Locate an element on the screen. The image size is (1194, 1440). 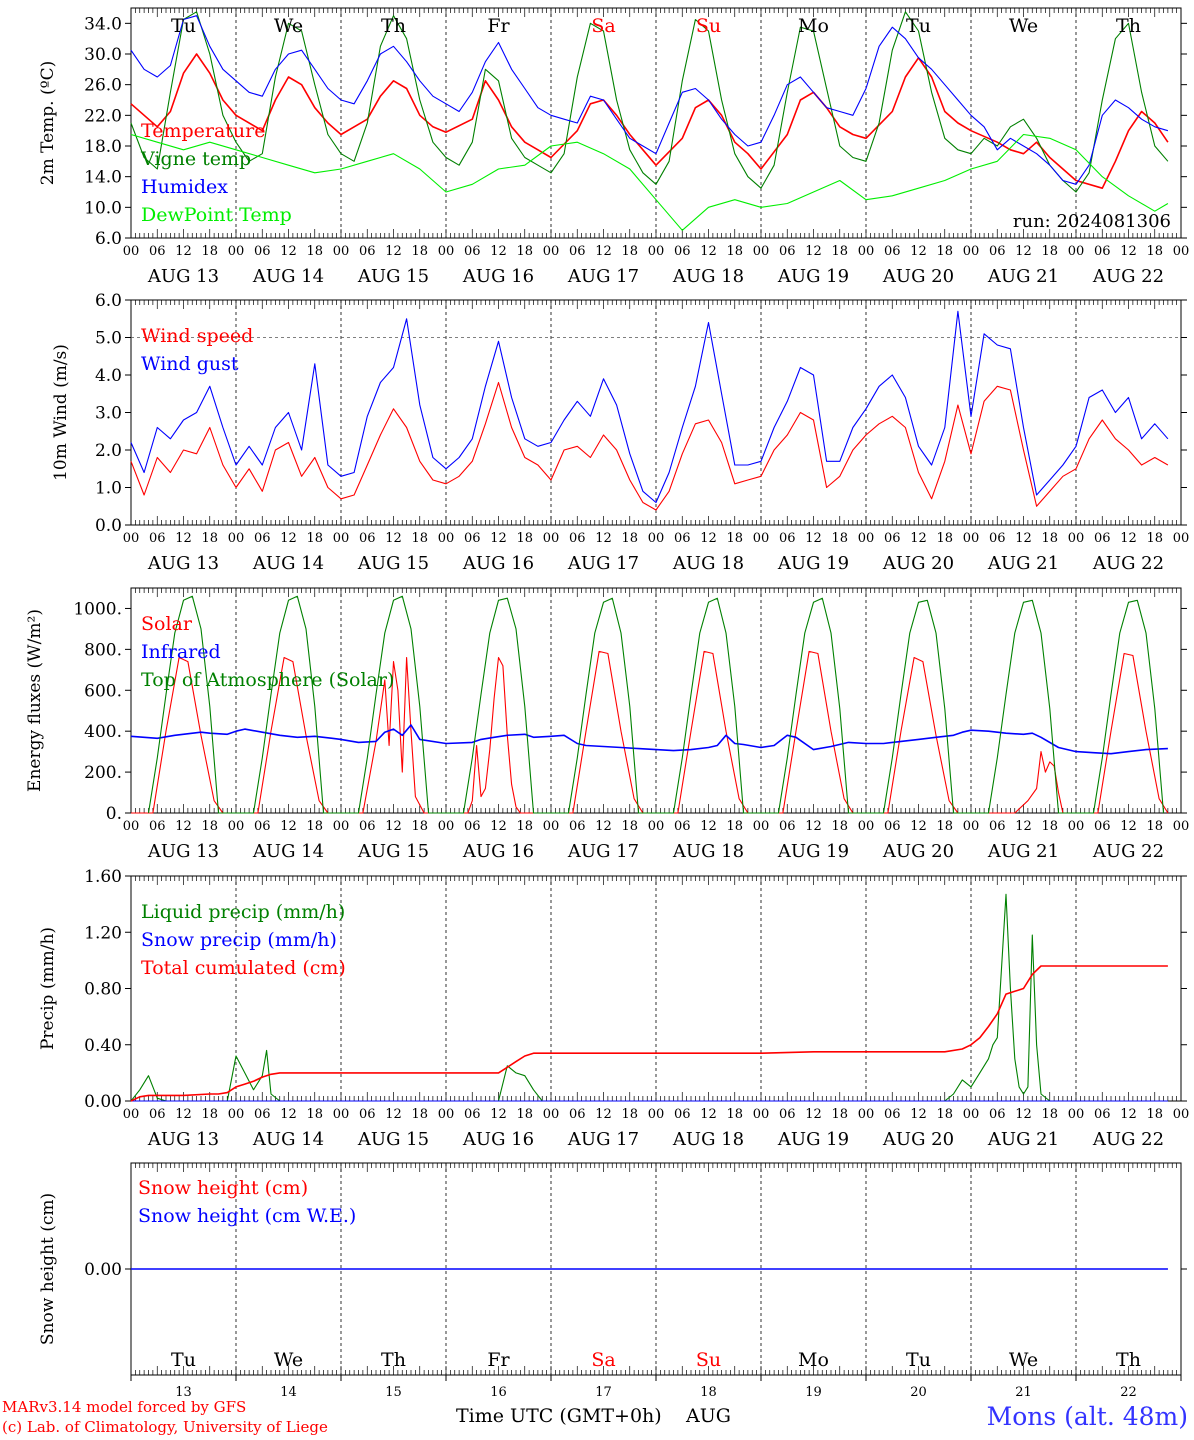
y-tick-label: 1.60 is located at coordinates (103, 877).